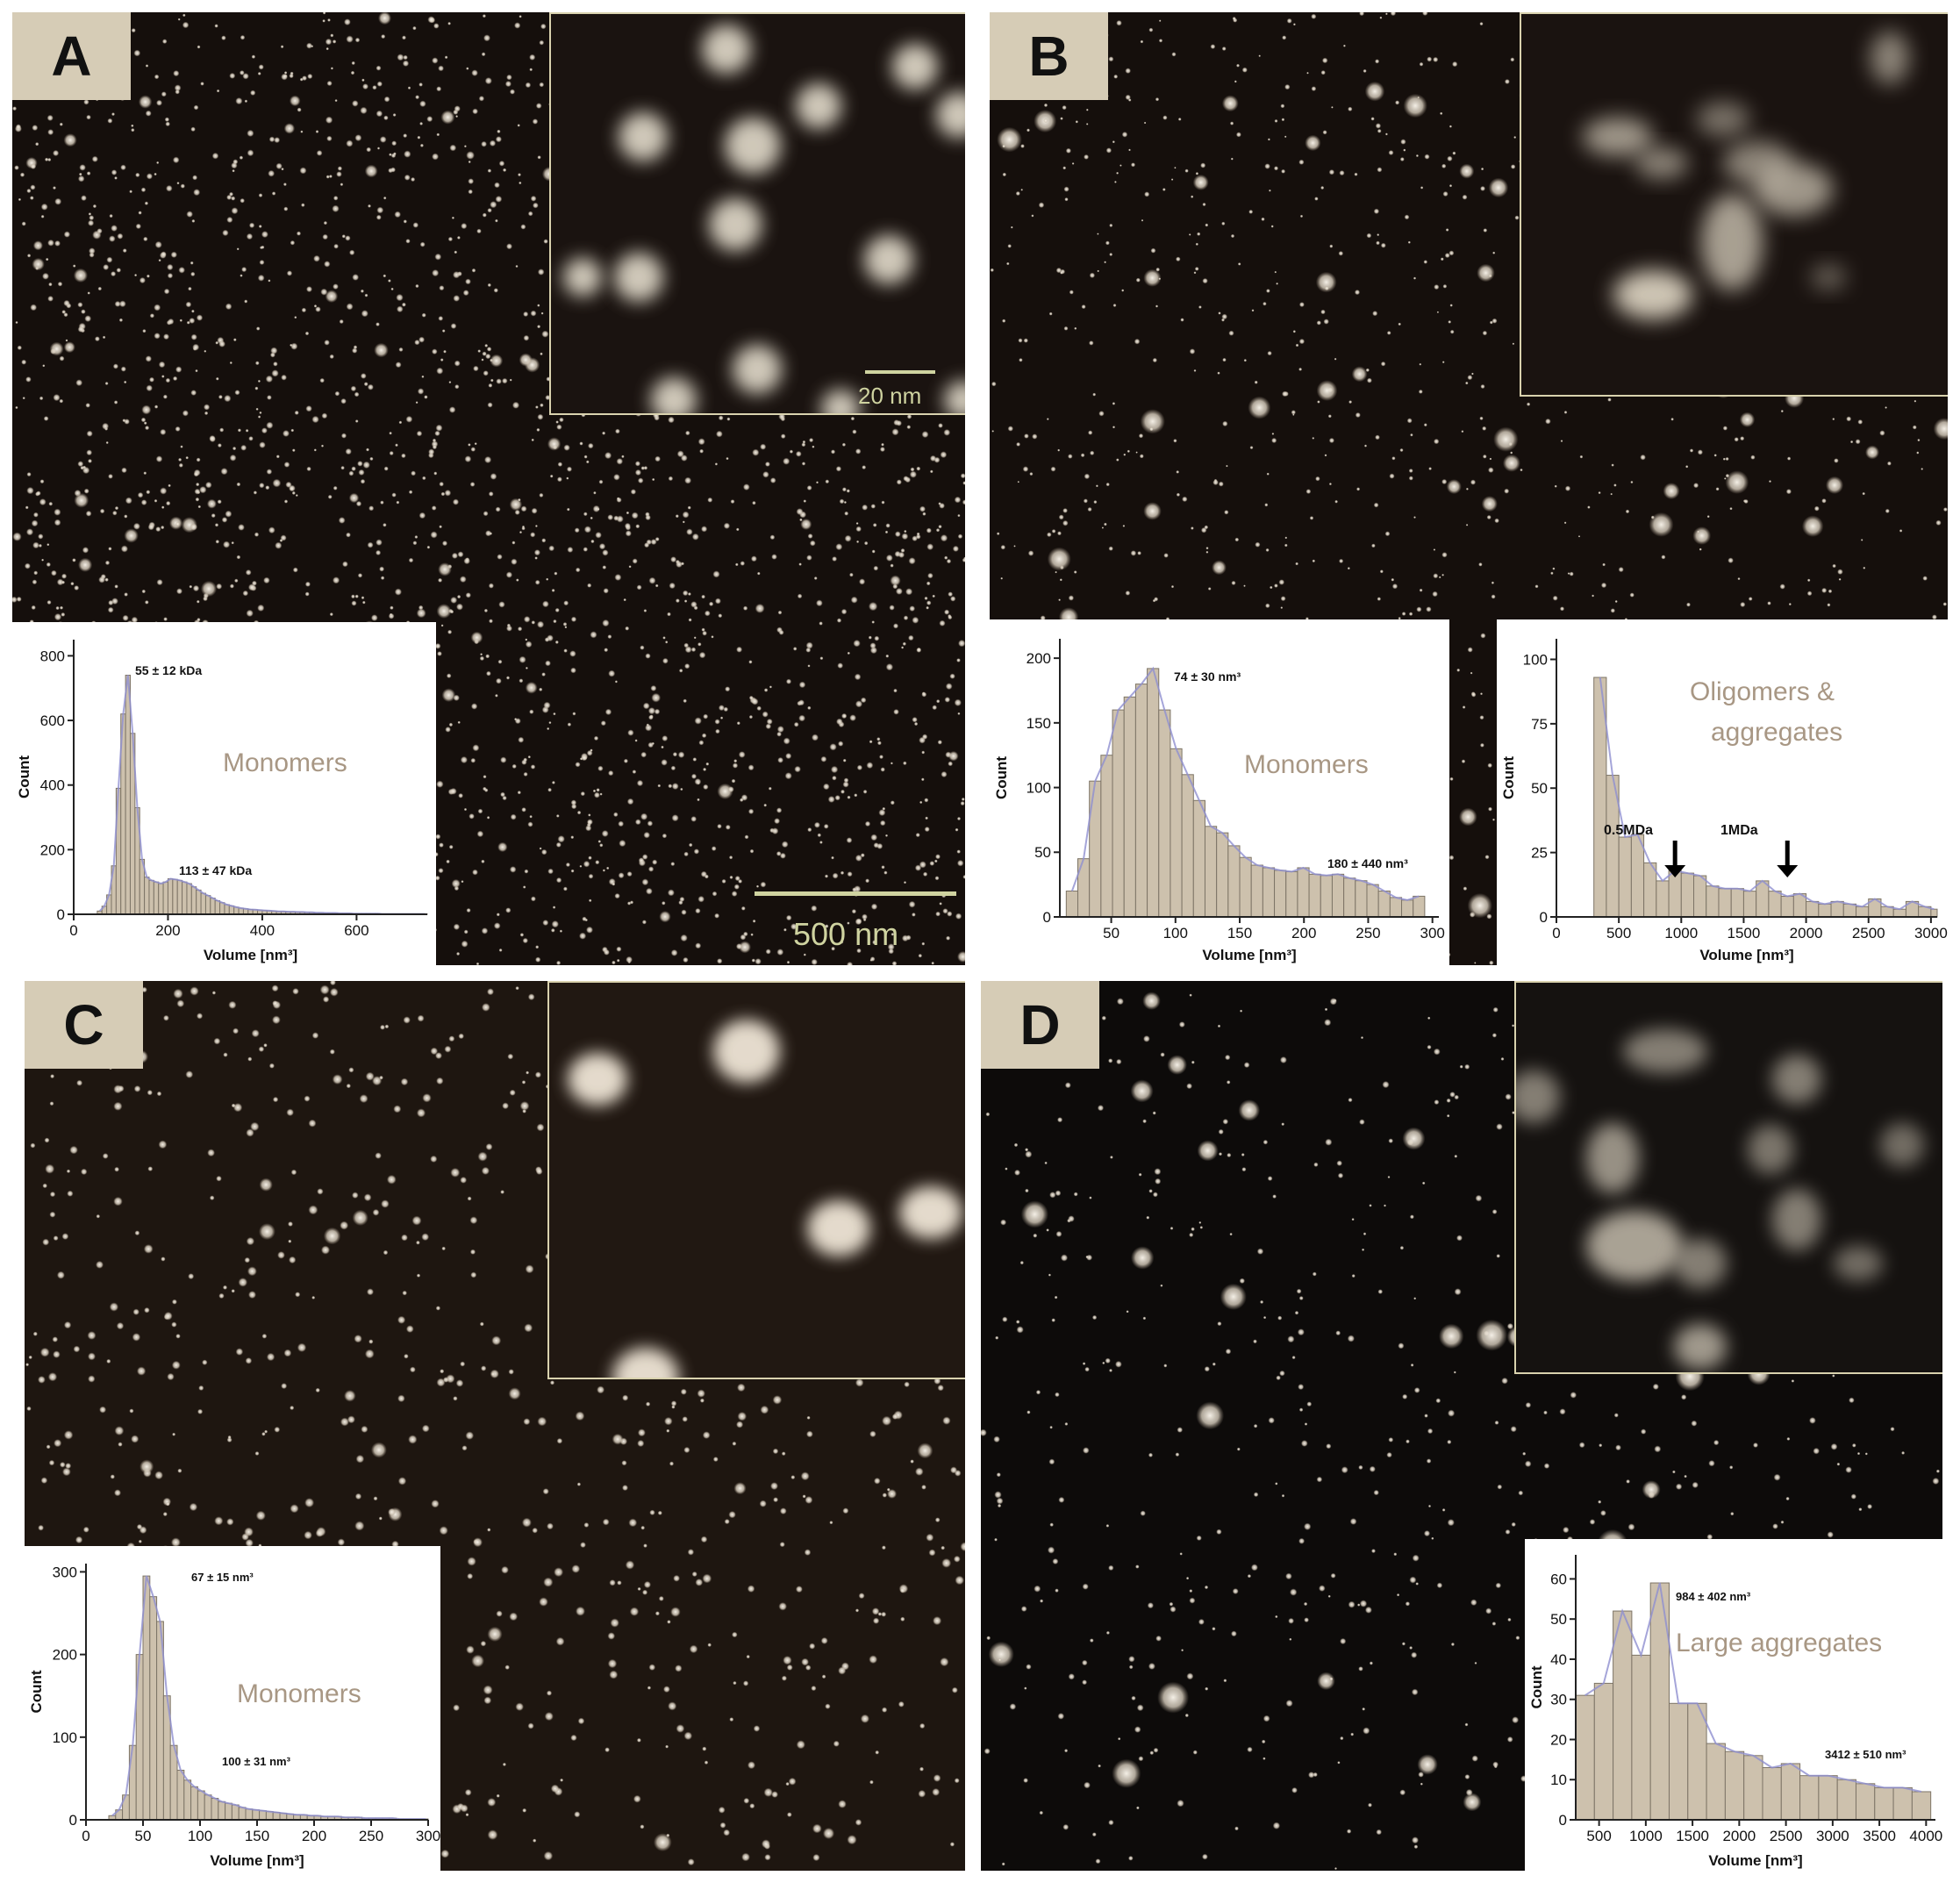 Image resolution: width=1960 pixels, height=1890 pixels. I want to click on zoom-particle, so click(1618, 137).